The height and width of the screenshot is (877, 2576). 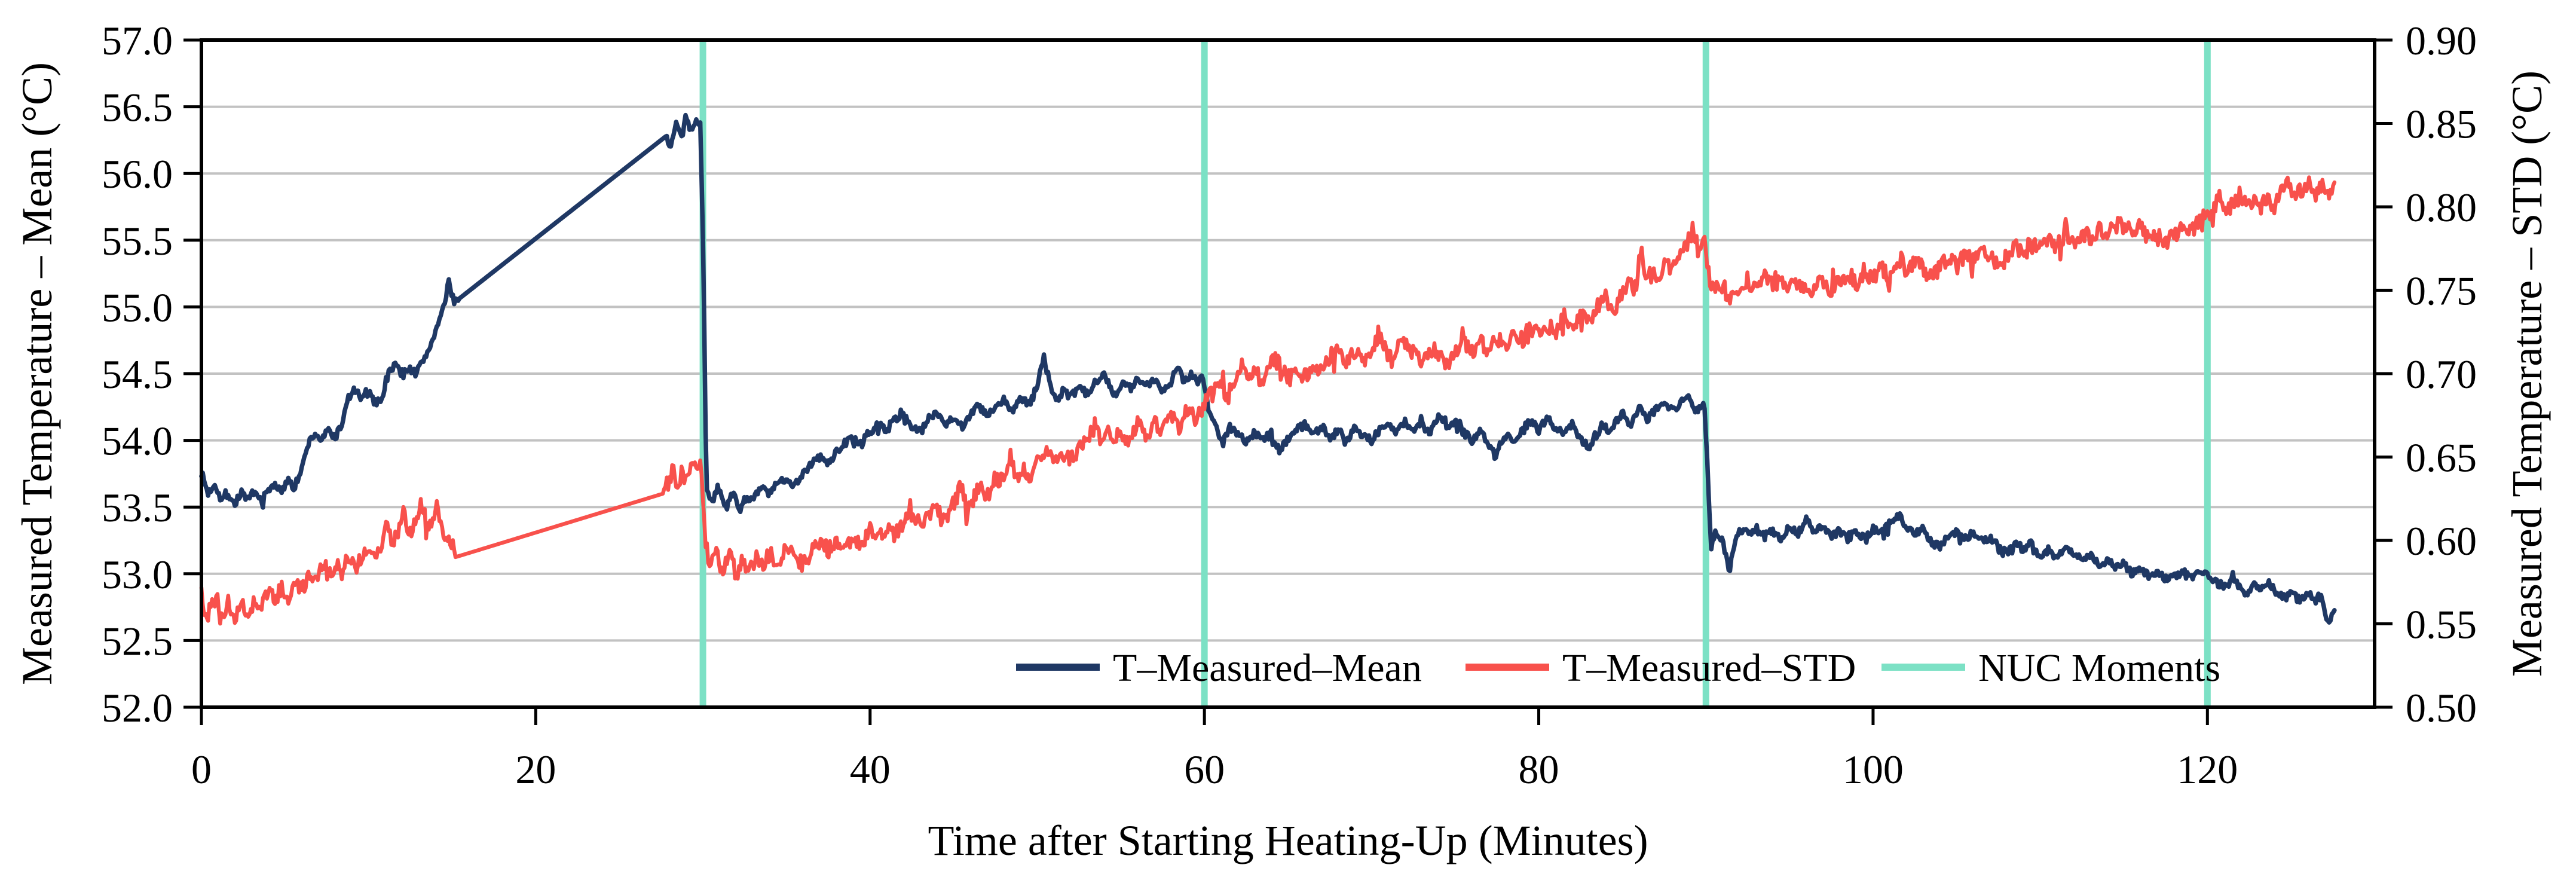 What do you see at coordinates (1539, 770) in the screenshot?
I see `x-axis-tick-label: 80` at bounding box center [1539, 770].